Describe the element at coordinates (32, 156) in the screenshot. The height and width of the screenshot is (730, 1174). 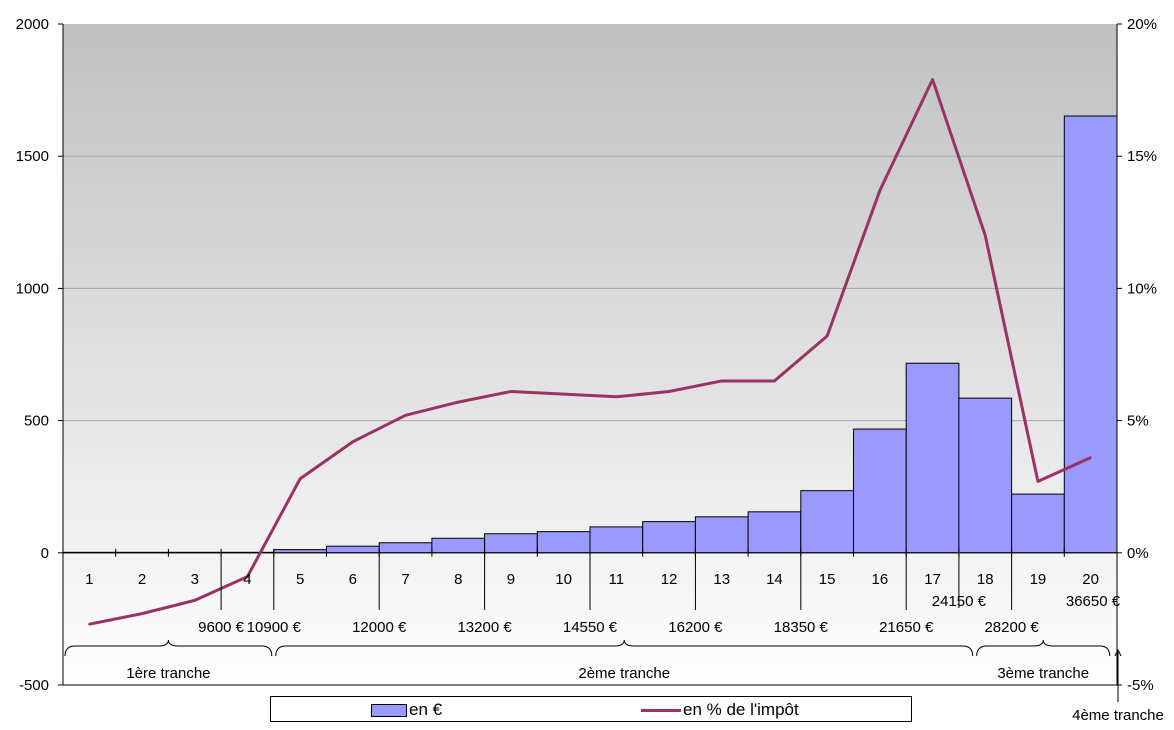
I see `y-left-tick-label: 1500` at that location.